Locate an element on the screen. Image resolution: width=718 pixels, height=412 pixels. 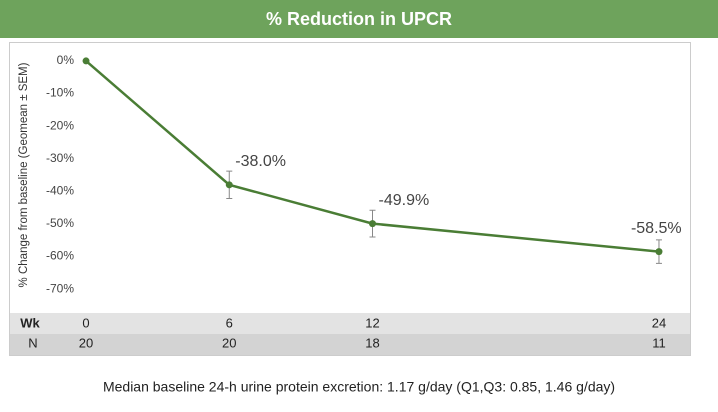
y-tick-label: -50% is located at coordinates (60, 223).